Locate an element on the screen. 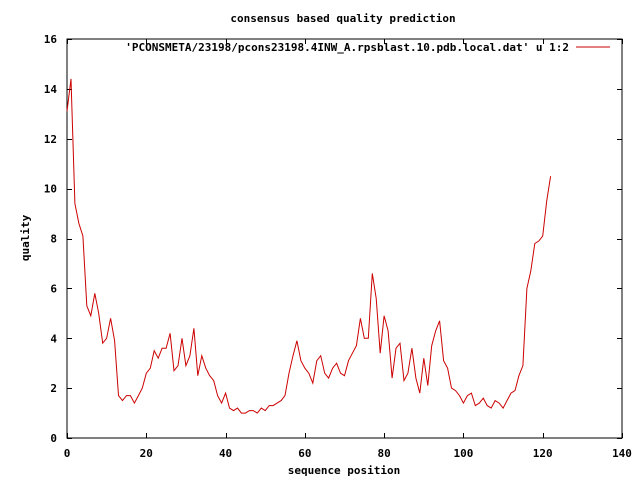  y-tick-label: 12 is located at coordinates (50, 139).